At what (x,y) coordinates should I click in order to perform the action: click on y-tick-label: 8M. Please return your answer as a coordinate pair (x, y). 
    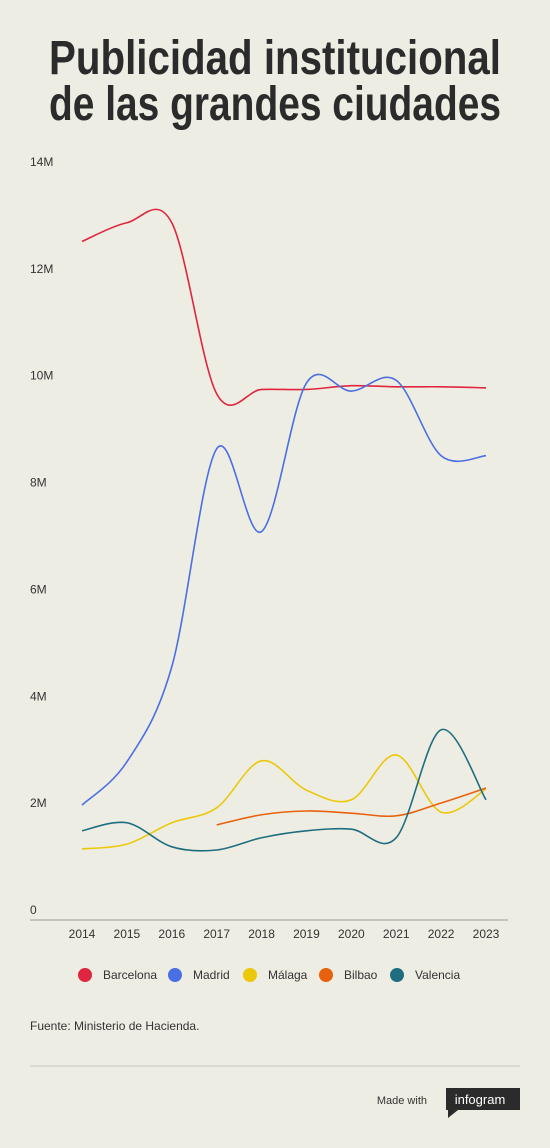
    Looking at the image, I should click on (38, 483).